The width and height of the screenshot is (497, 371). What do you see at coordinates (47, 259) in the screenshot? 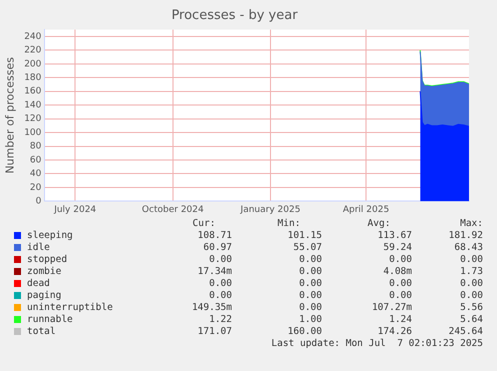
I see `legend-label: stopped` at bounding box center [47, 259].